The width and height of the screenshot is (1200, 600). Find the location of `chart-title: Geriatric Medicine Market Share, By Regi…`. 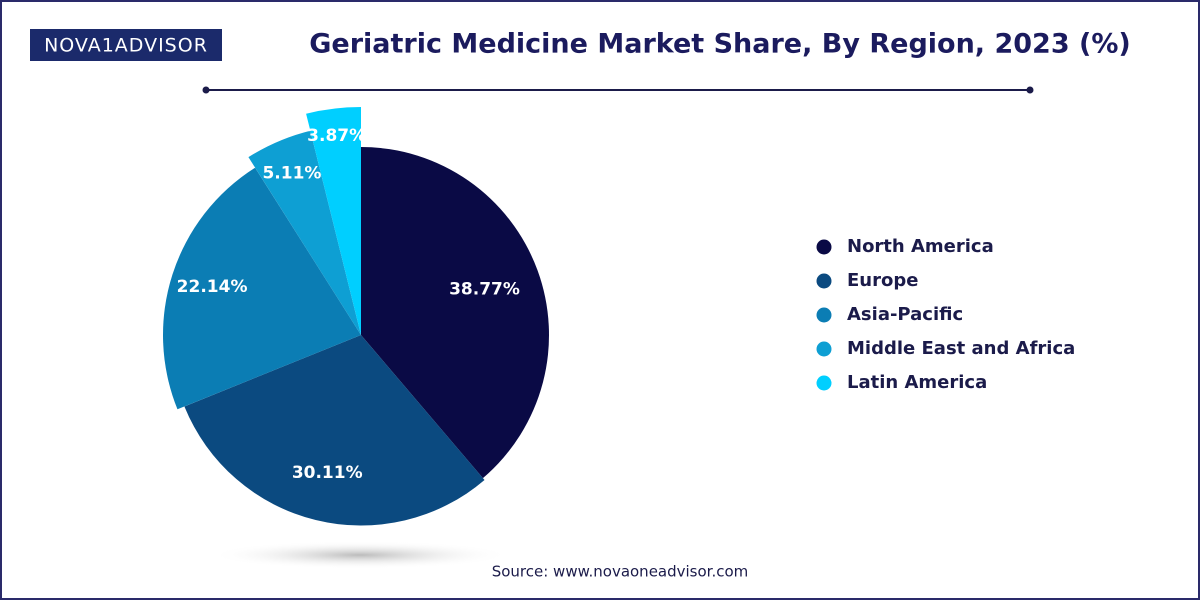

chart-title: Geriatric Medicine Market Share, By Regi… is located at coordinates (720, 44).